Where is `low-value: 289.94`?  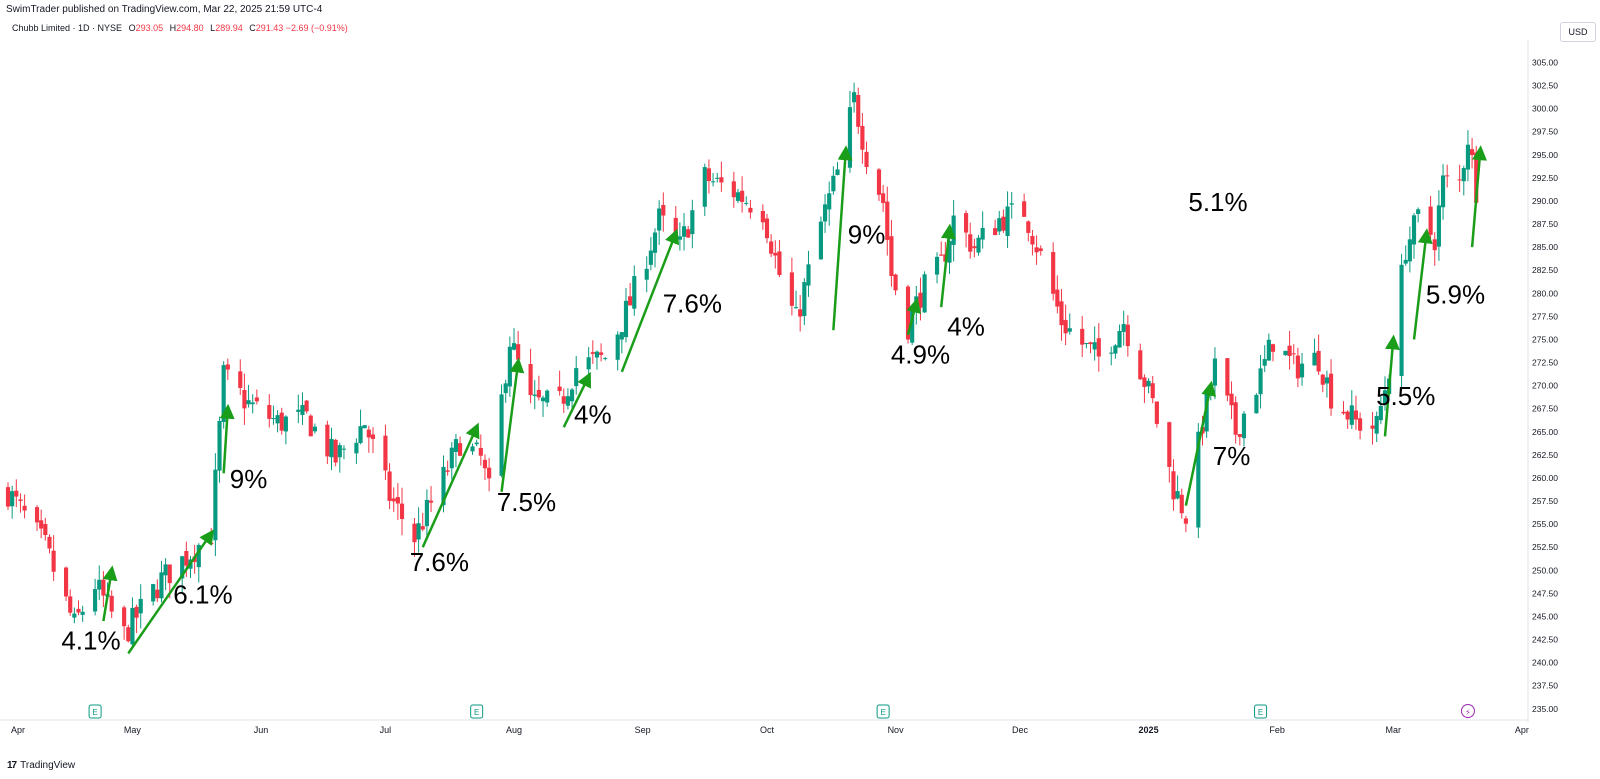
low-value: 289.94 is located at coordinates (229, 28).